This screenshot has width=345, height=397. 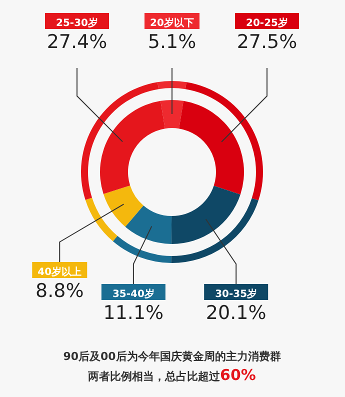 What do you see at coordinates (172, 356) in the screenshot?
I see `text: 90后及00后为今年国庆黄金周的主力消费群` at bounding box center [172, 356].